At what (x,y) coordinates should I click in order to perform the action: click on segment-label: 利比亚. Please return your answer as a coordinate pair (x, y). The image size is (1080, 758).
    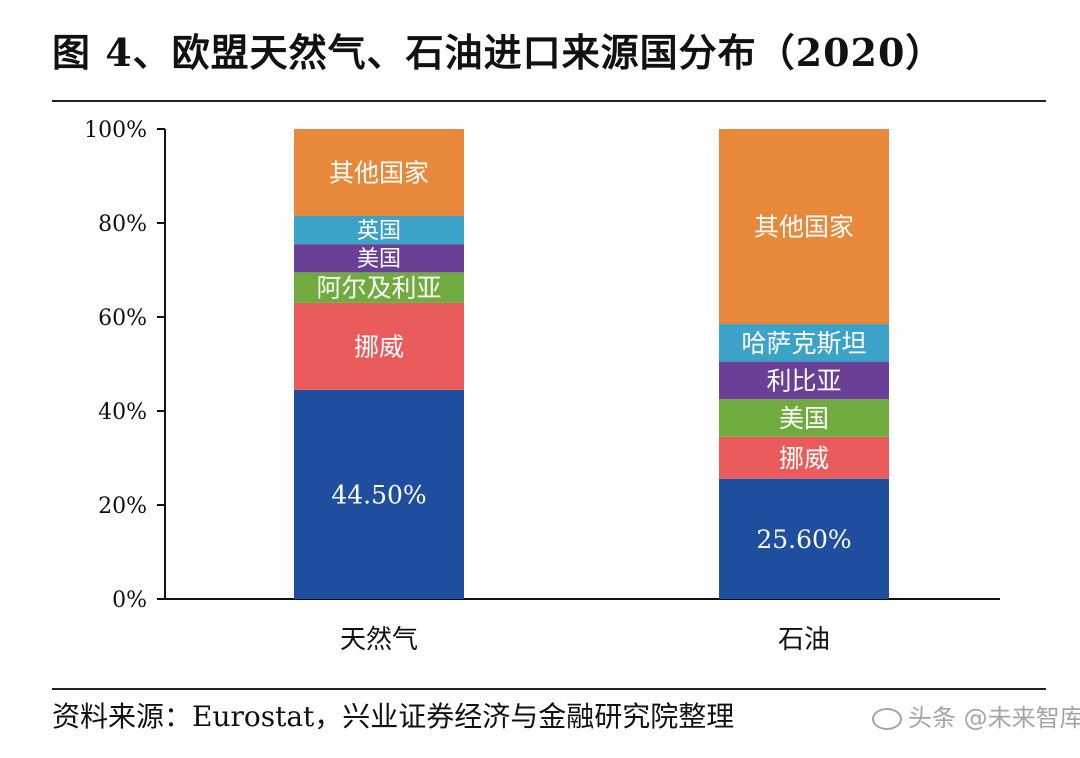
    Looking at the image, I should click on (803, 380).